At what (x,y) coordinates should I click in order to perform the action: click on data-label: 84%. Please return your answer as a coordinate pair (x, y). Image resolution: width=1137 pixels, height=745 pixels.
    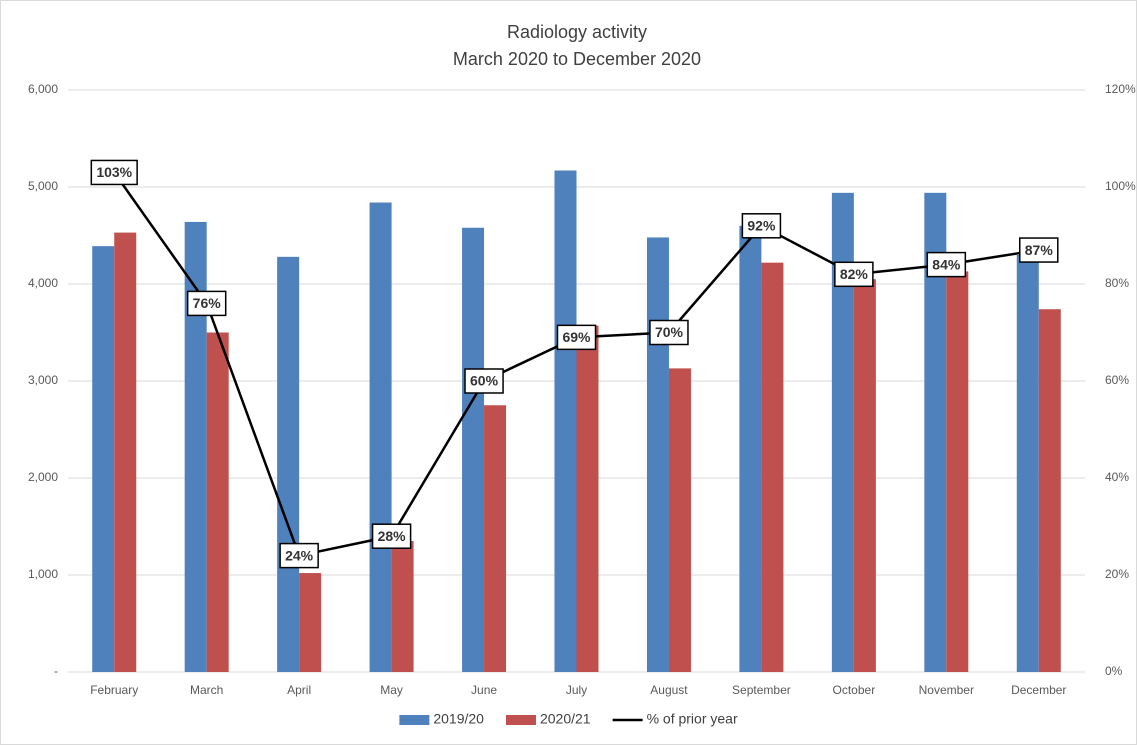
    Looking at the image, I should click on (946, 264).